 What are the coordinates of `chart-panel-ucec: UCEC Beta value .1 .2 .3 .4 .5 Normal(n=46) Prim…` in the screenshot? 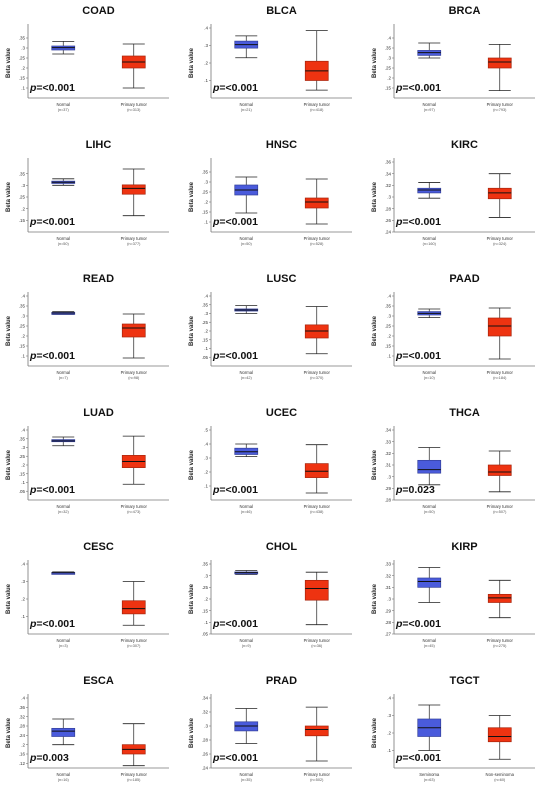 It's located at (270, 460).